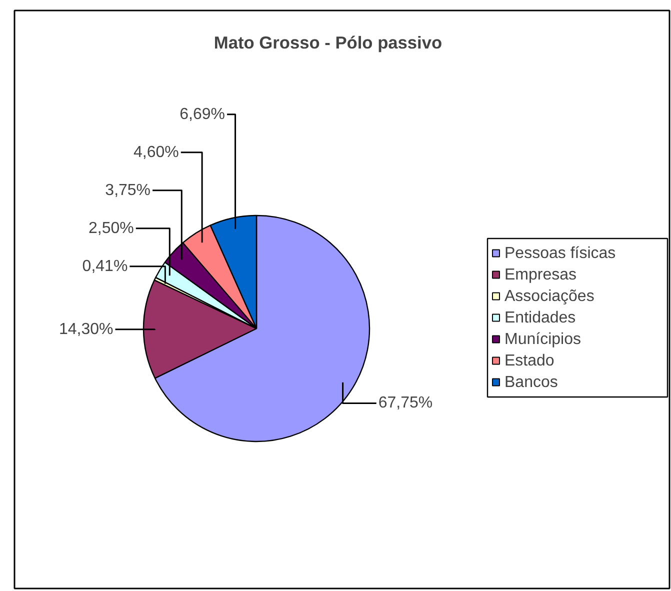  What do you see at coordinates (560, 253) in the screenshot?
I see `legend-label: Pessoas físicas` at bounding box center [560, 253].